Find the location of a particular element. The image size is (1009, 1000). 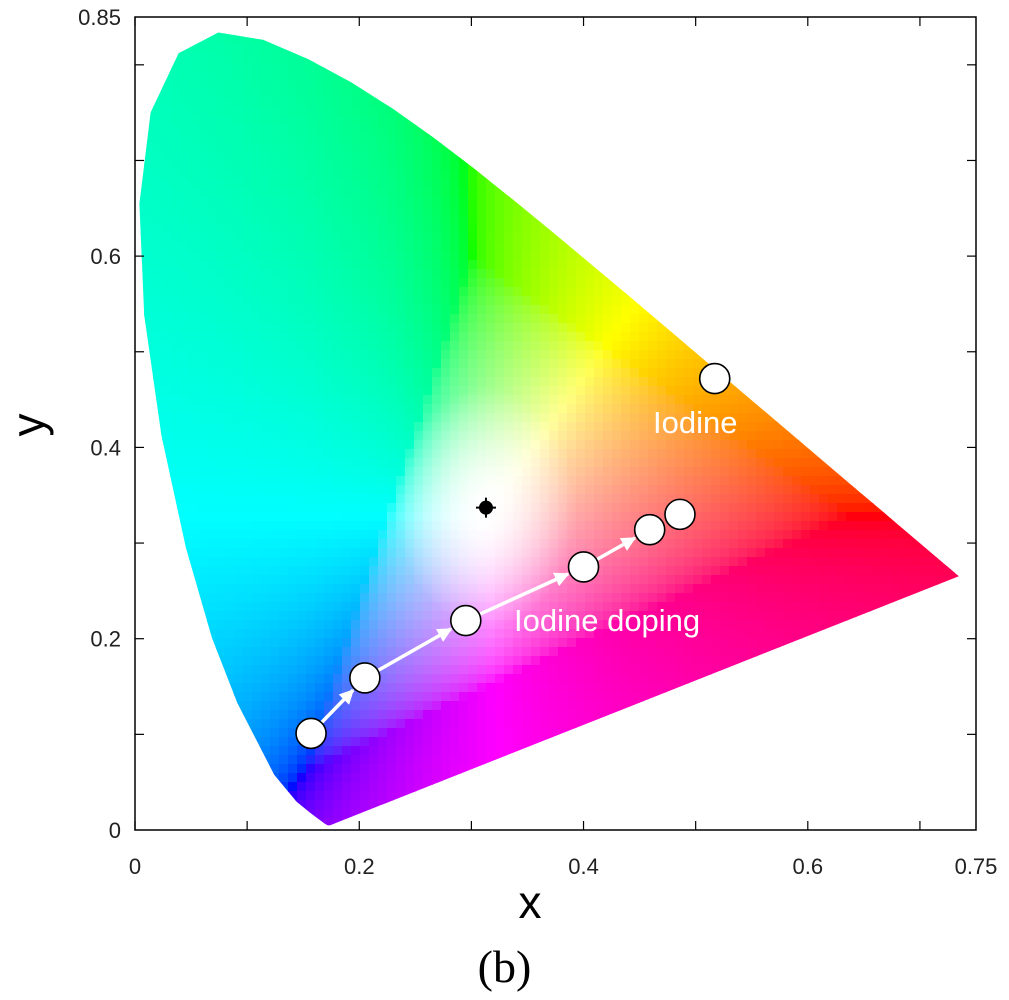

x-tick-label: 0 is located at coordinates (135, 866).